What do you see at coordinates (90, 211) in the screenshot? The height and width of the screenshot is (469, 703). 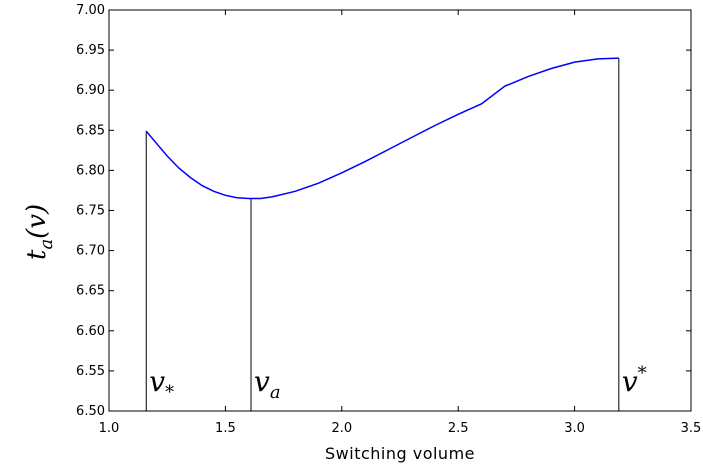 I see `y-tick-label: 6.75` at bounding box center [90, 211].